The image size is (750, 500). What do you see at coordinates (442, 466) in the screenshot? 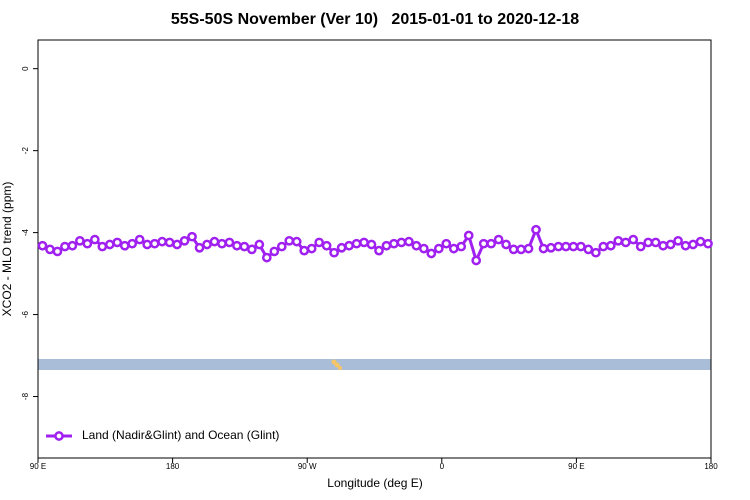
I see `x-tick-label: 0` at bounding box center [442, 466].